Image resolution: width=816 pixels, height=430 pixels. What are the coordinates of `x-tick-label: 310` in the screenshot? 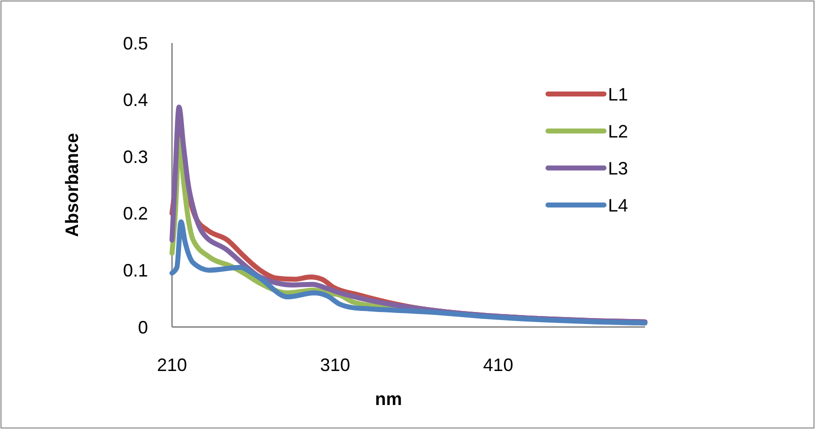 It's located at (335, 365).